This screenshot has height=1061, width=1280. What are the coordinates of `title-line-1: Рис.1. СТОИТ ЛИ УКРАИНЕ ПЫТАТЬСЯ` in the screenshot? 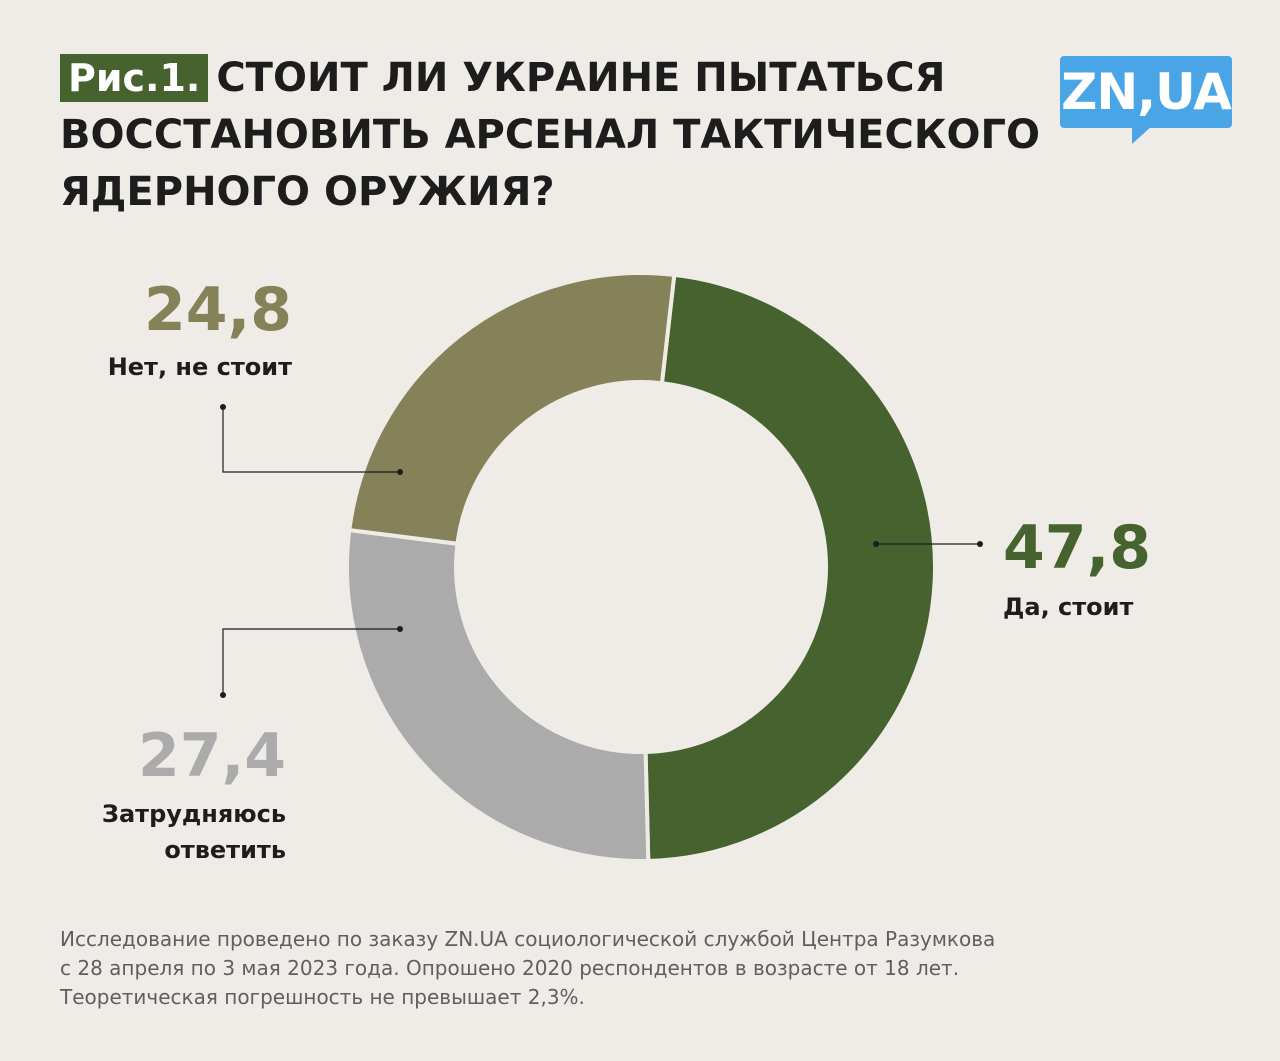 It's located at (555, 78).